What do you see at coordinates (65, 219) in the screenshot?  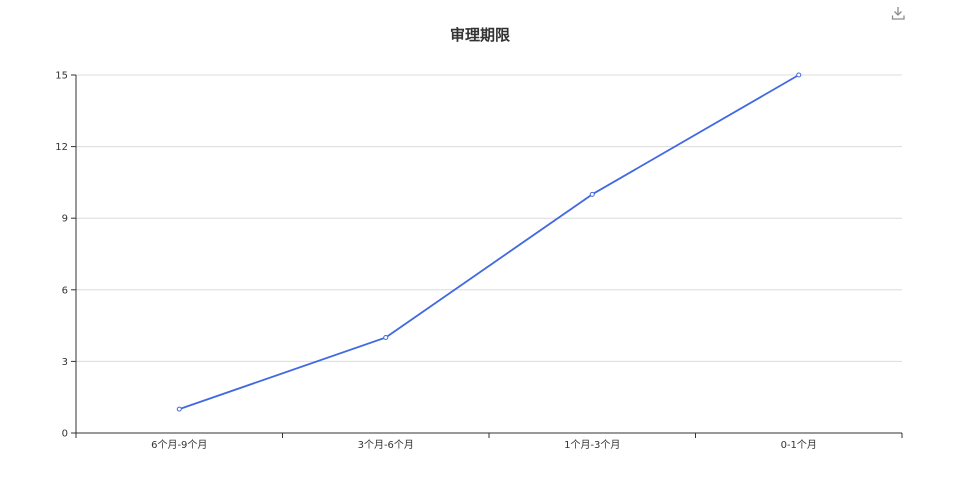 I see `y-tick-label: 9` at bounding box center [65, 219].